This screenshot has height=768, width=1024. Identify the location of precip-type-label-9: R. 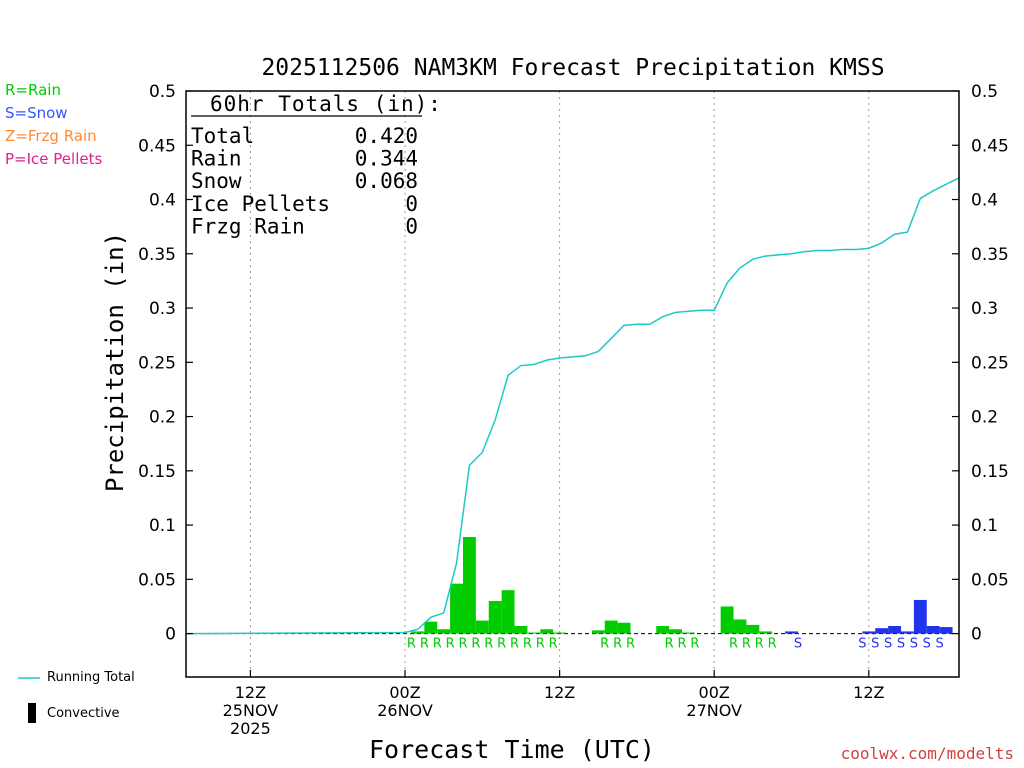
(527, 644).